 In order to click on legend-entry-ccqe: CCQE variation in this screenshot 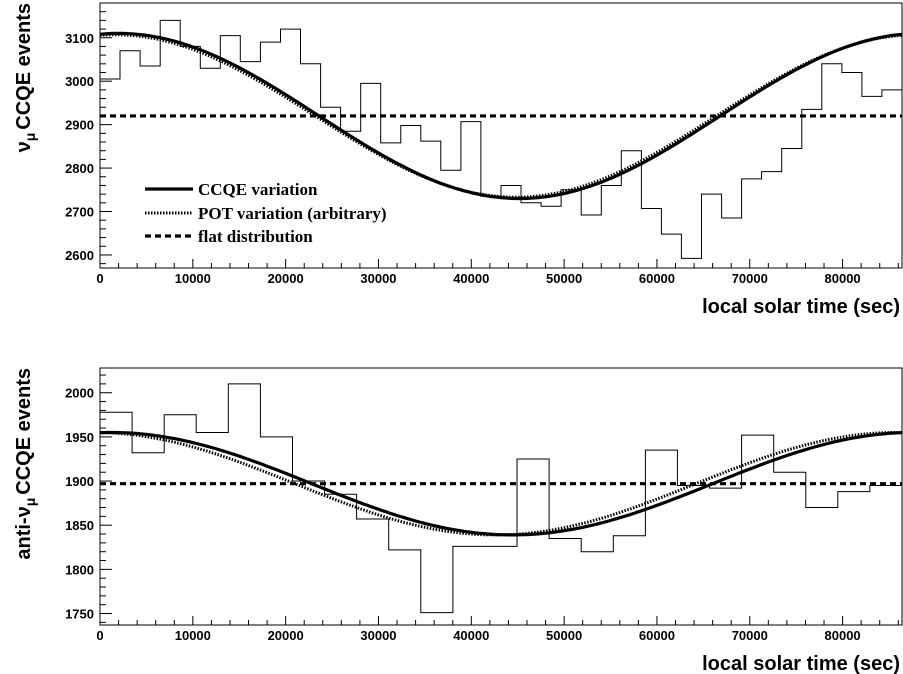, I will do `click(231, 189)`.